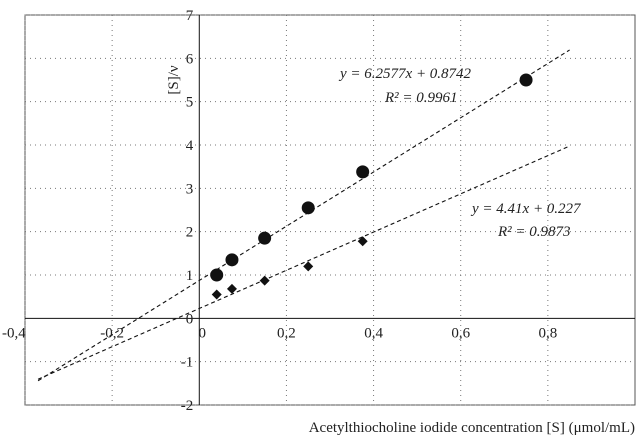 This screenshot has height=438, width=639. Describe the element at coordinates (190, 146) in the screenshot. I see `y-tick-label: 4` at that location.